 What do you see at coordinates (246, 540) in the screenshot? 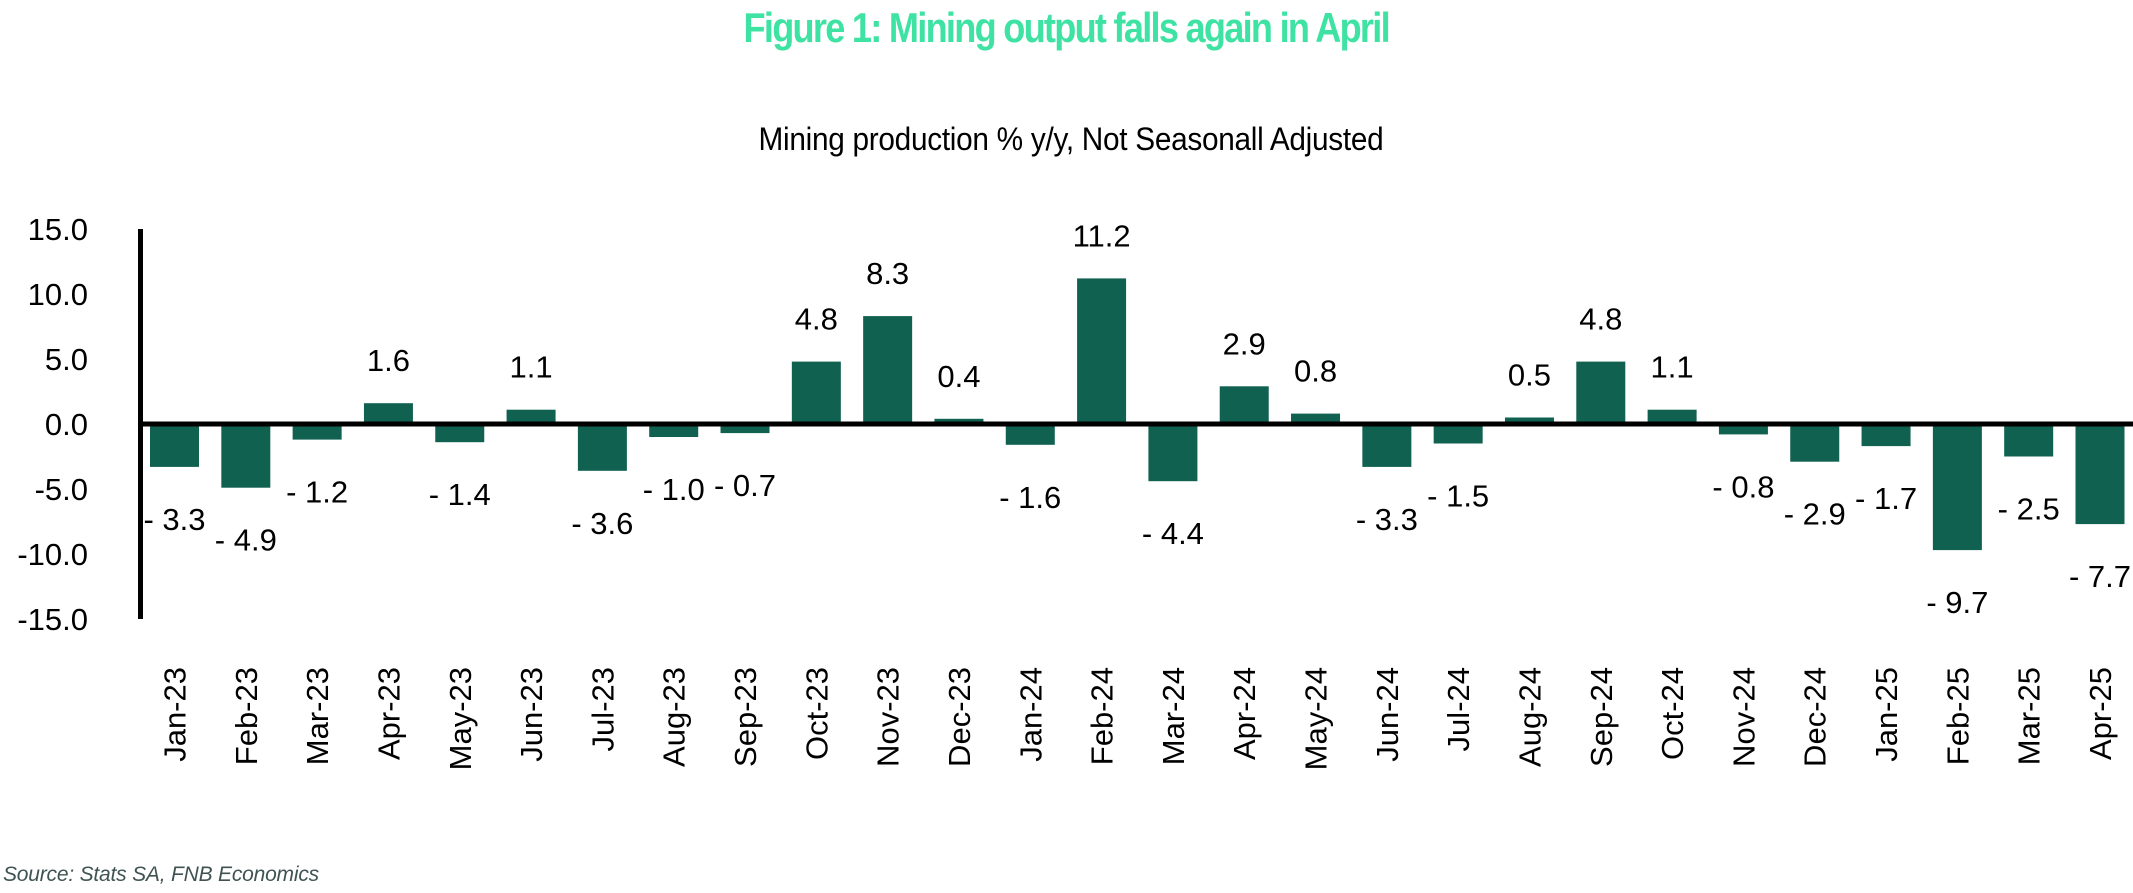
I see `data-label: - 4.9` at bounding box center [246, 540].